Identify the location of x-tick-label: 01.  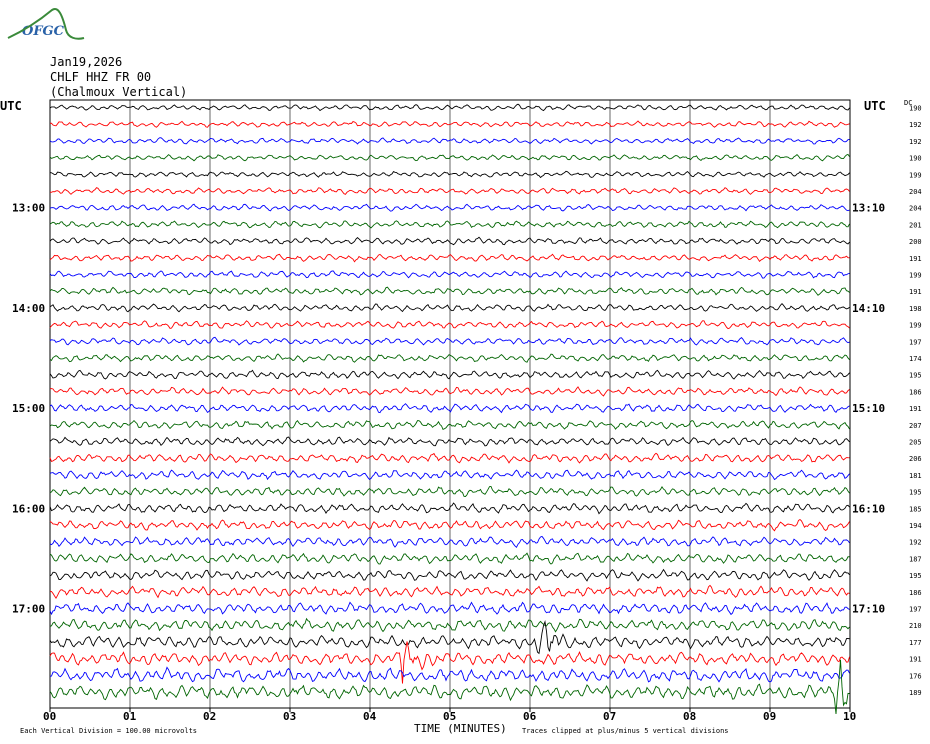
(130, 716).